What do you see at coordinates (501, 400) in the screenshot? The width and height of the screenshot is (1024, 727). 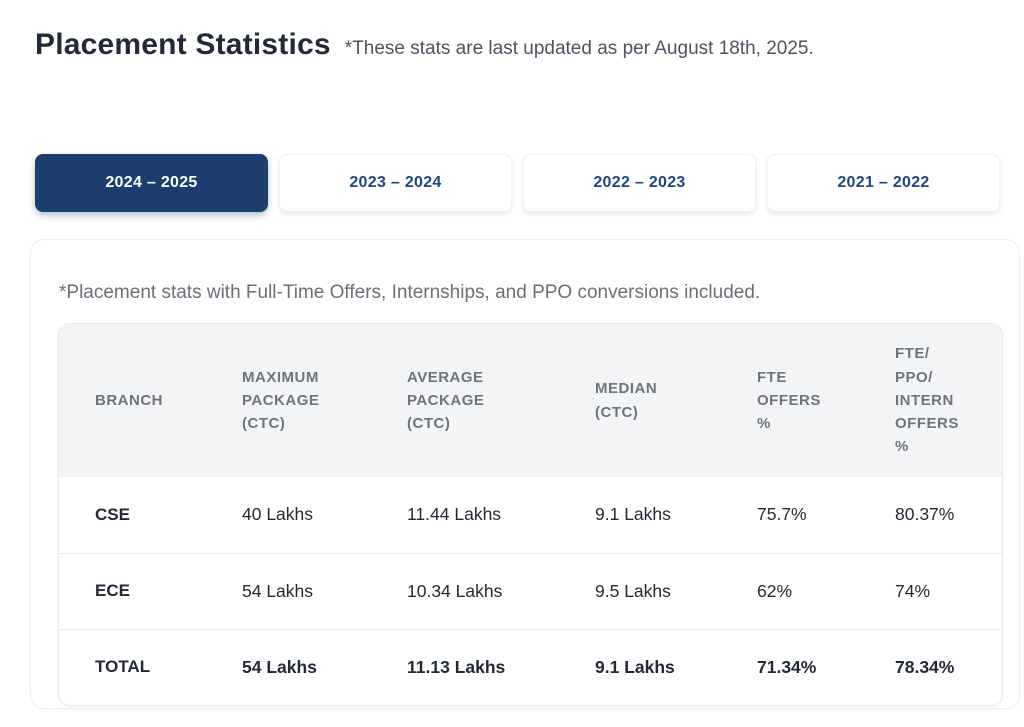 I see `column-header-avg-package: AVERAGE PACKAGE (CTC)` at bounding box center [501, 400].